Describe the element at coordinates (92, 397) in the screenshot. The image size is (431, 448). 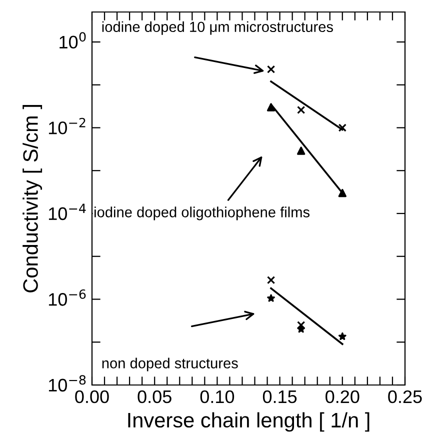
I see `x-tick-label: 0.00` at that location.